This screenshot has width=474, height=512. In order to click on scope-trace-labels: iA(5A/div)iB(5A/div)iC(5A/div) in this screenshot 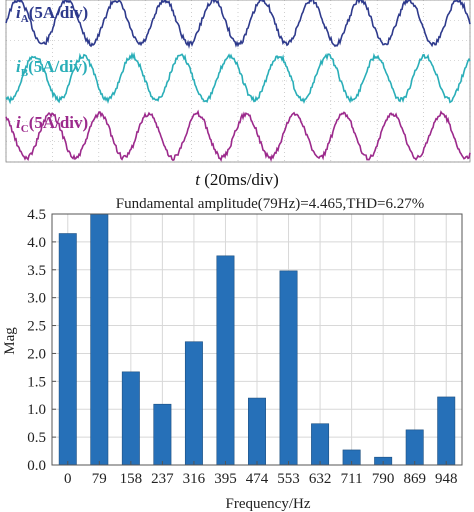, I will do `click(52, 69)`.